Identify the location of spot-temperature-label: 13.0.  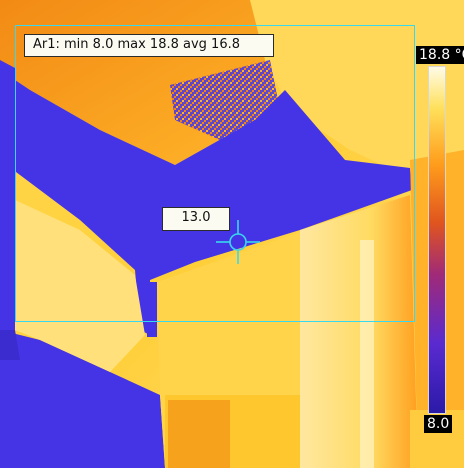
(196, 219).